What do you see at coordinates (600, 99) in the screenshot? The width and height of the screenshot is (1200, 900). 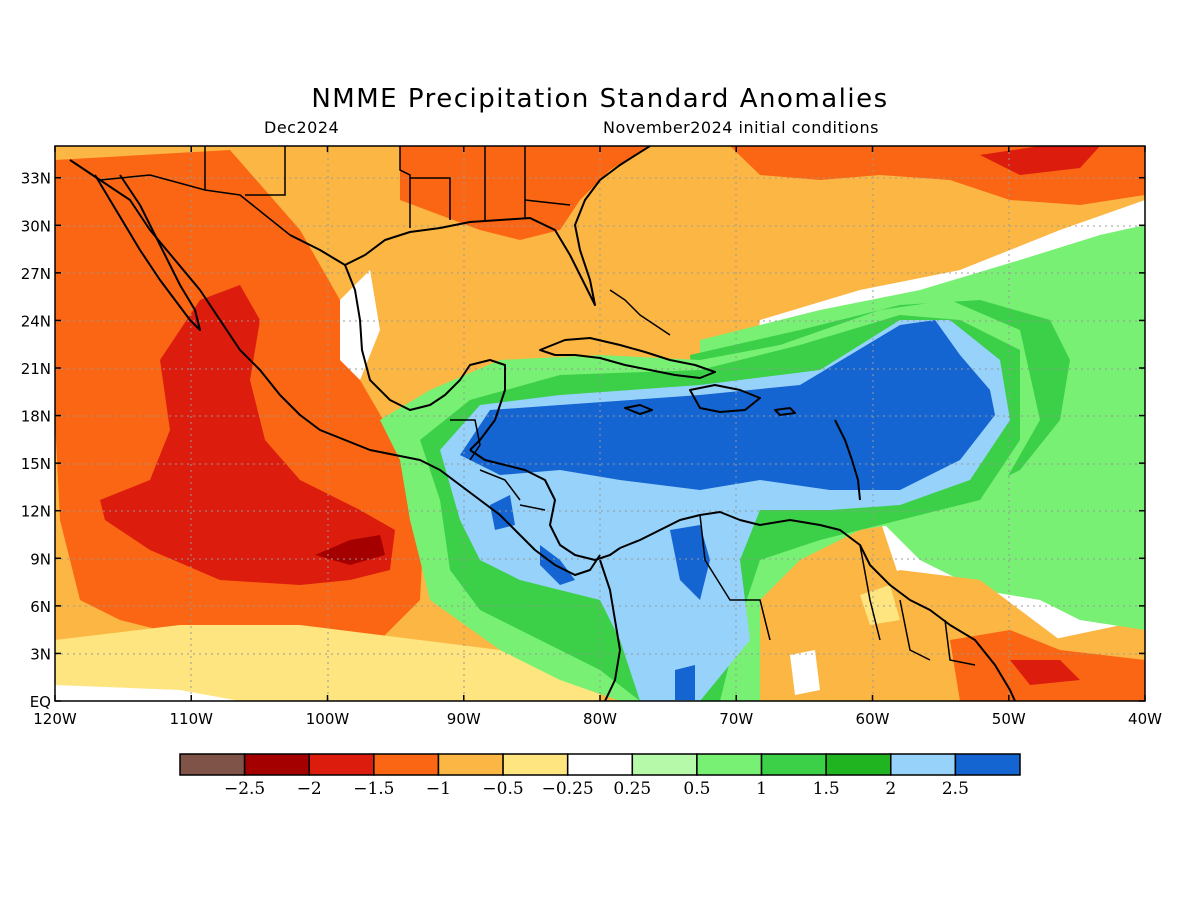 I see `map-title: NMME Precipitation Standard Anomalies` at bounding box center [600, 99].